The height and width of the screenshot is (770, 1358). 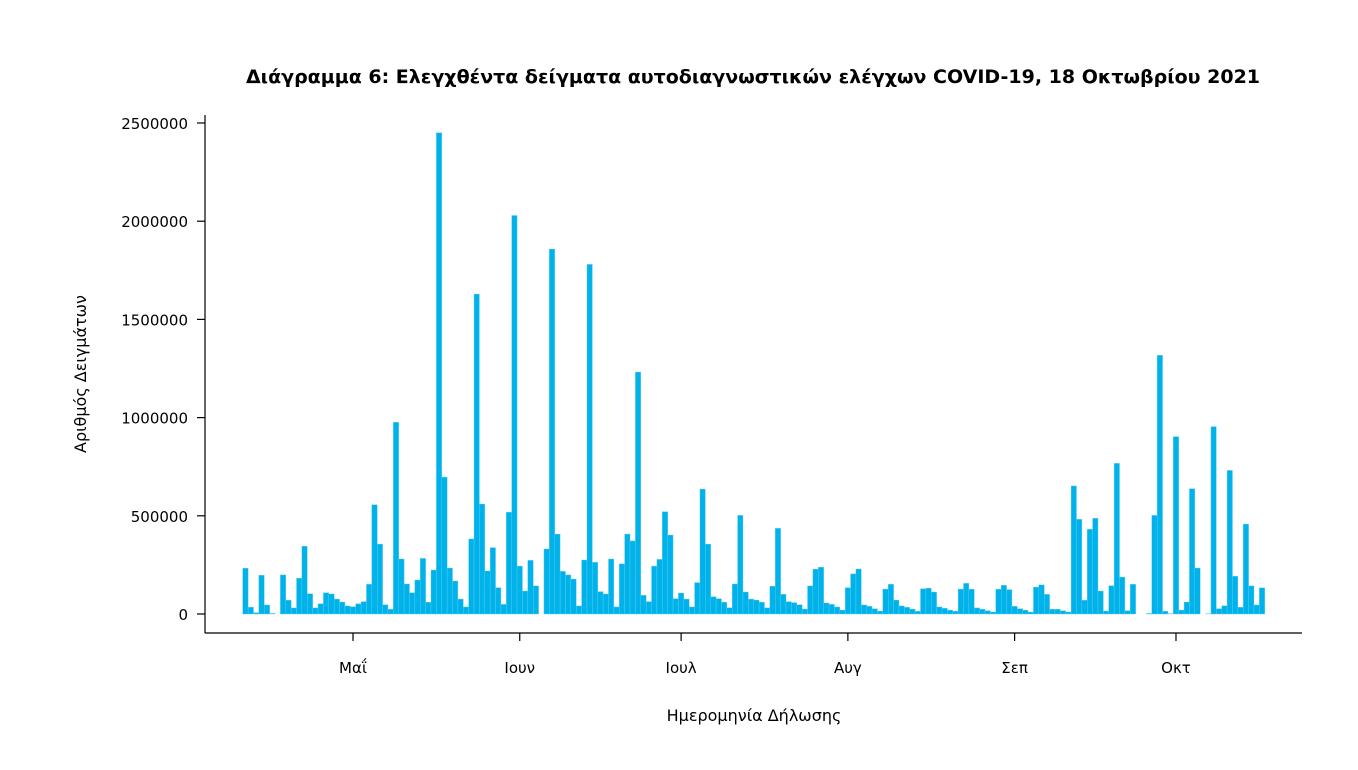 What do you see at coordinates (519, 668) in the screenshot?
I see `x-tick-label: Ιουν` at bounding box center [519, 668].